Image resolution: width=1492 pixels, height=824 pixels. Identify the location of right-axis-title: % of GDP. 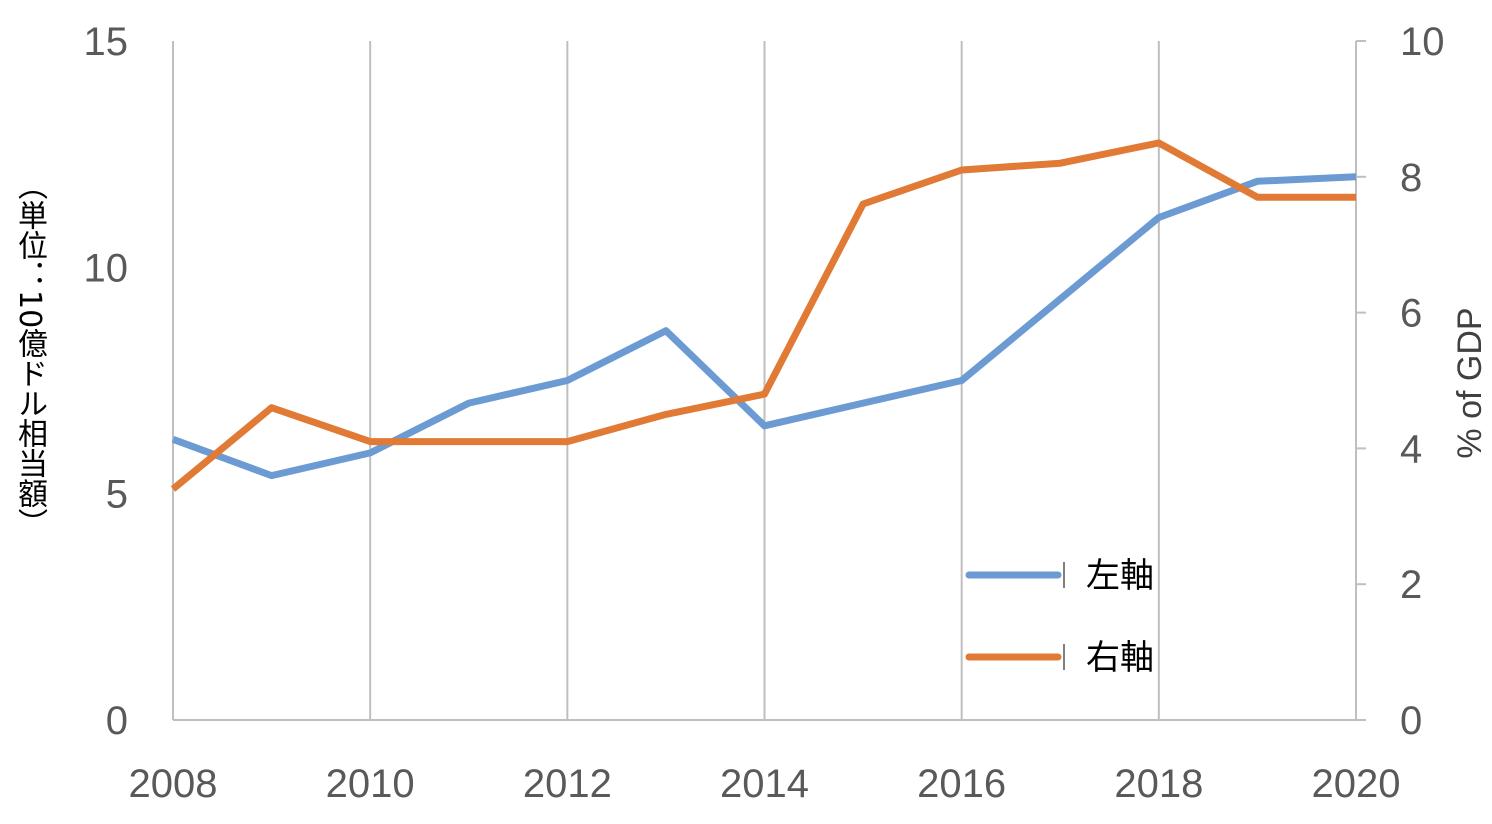
(1470, 382).